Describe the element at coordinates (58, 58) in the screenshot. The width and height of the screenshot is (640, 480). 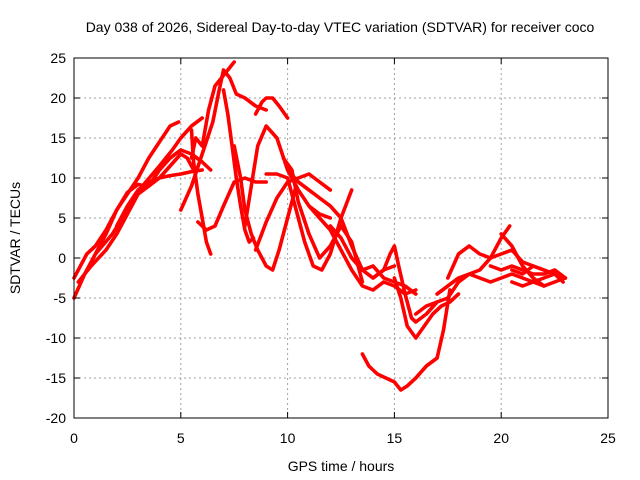
I see `y-tick-label: 25` at that location.